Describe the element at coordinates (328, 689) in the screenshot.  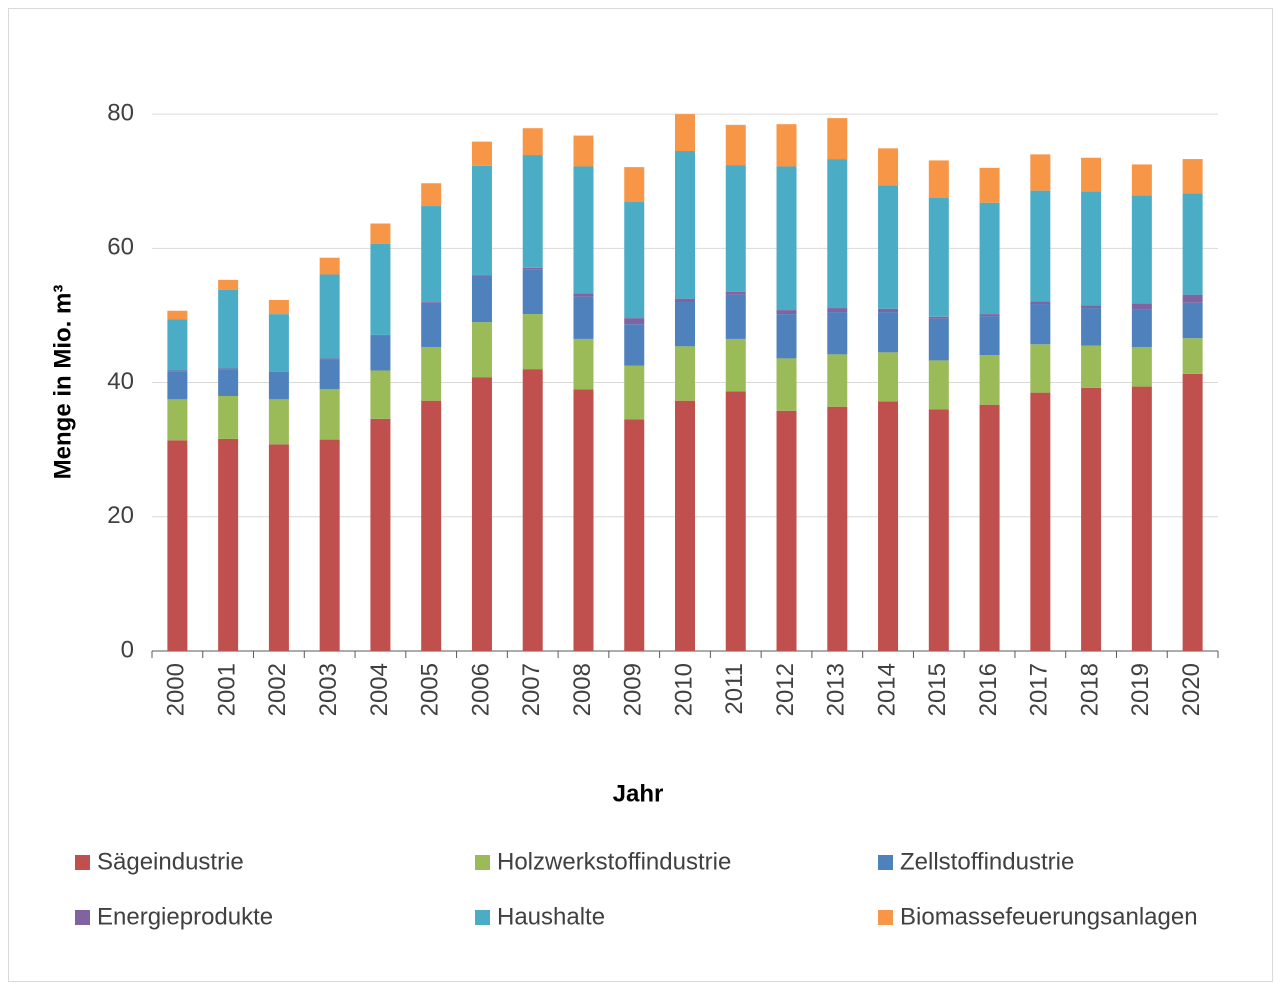
I see `x-tick-label: 2003` at that location.